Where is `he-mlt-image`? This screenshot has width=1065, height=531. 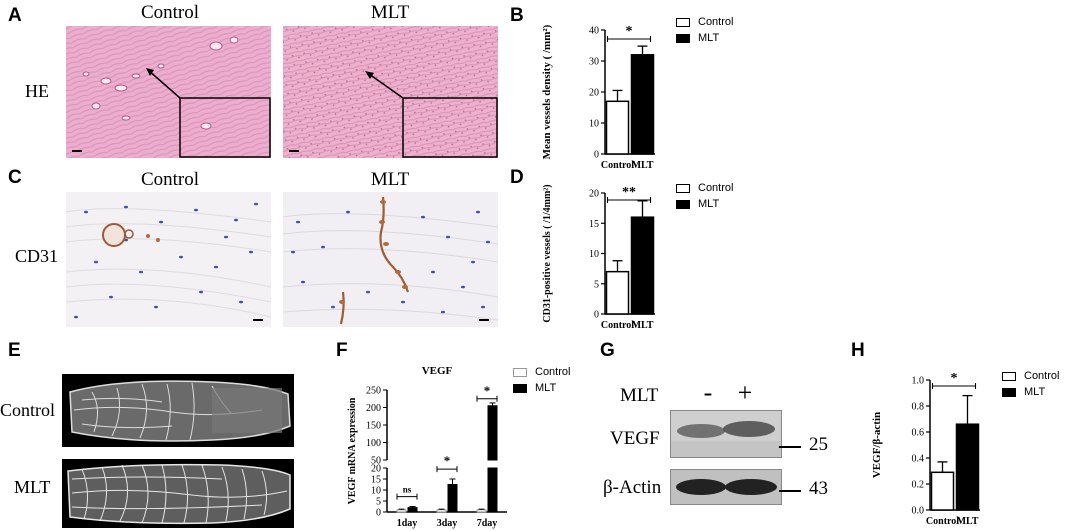 he-mlt-image is located at coordinates (390, 92).